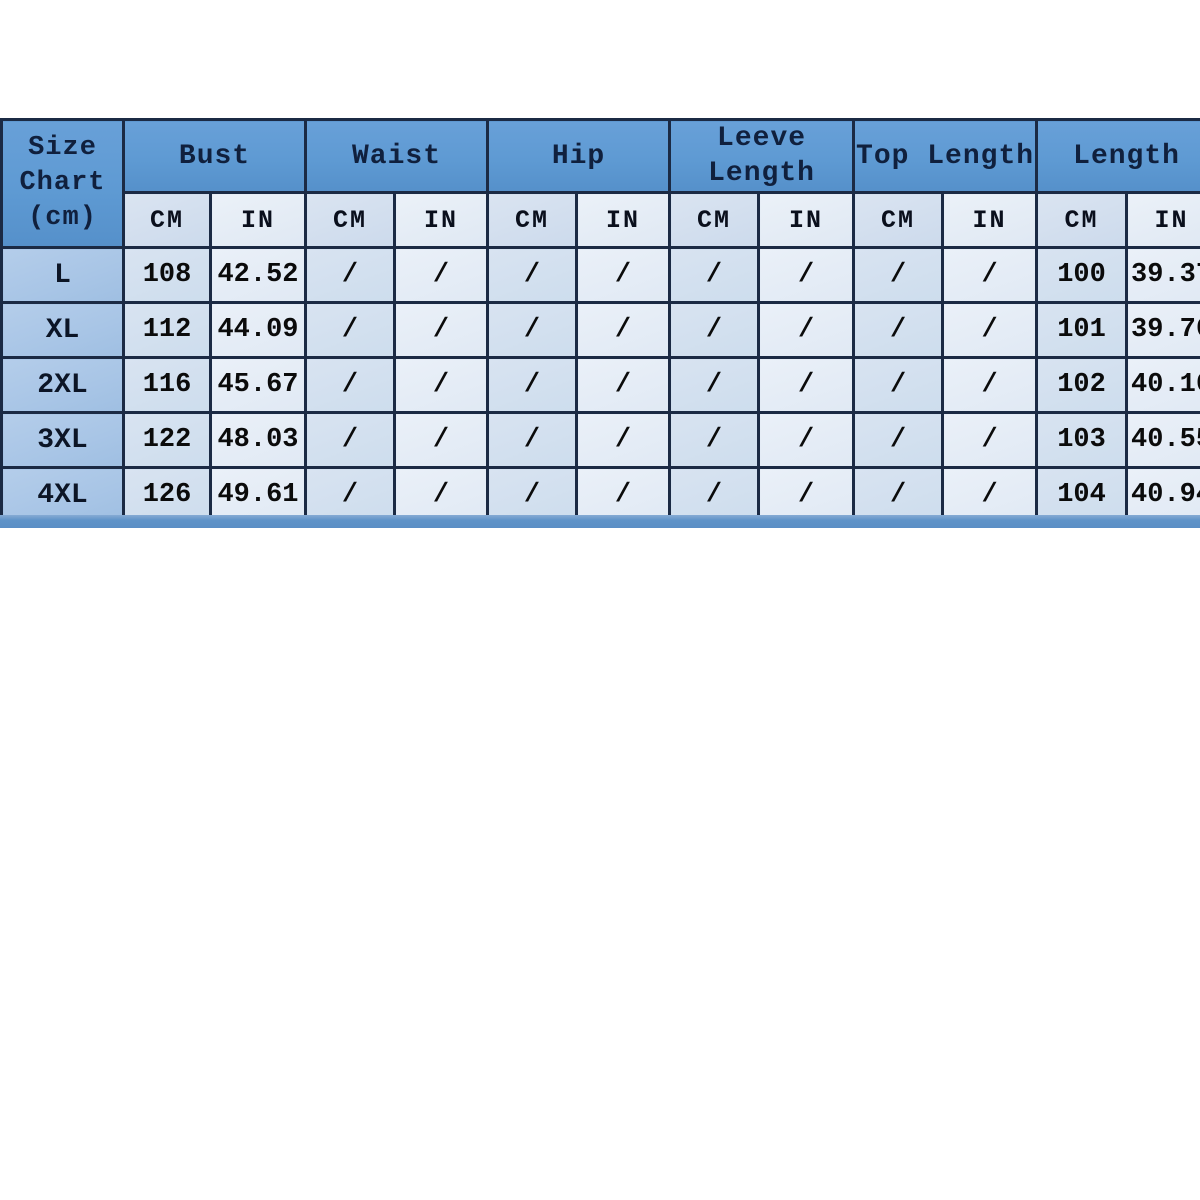 The width and height of the screenshot is (1200, 1200). I want to click on table-row: XL 112 44.09 / / / / / / / / 101 39.76, so click(600, 330).